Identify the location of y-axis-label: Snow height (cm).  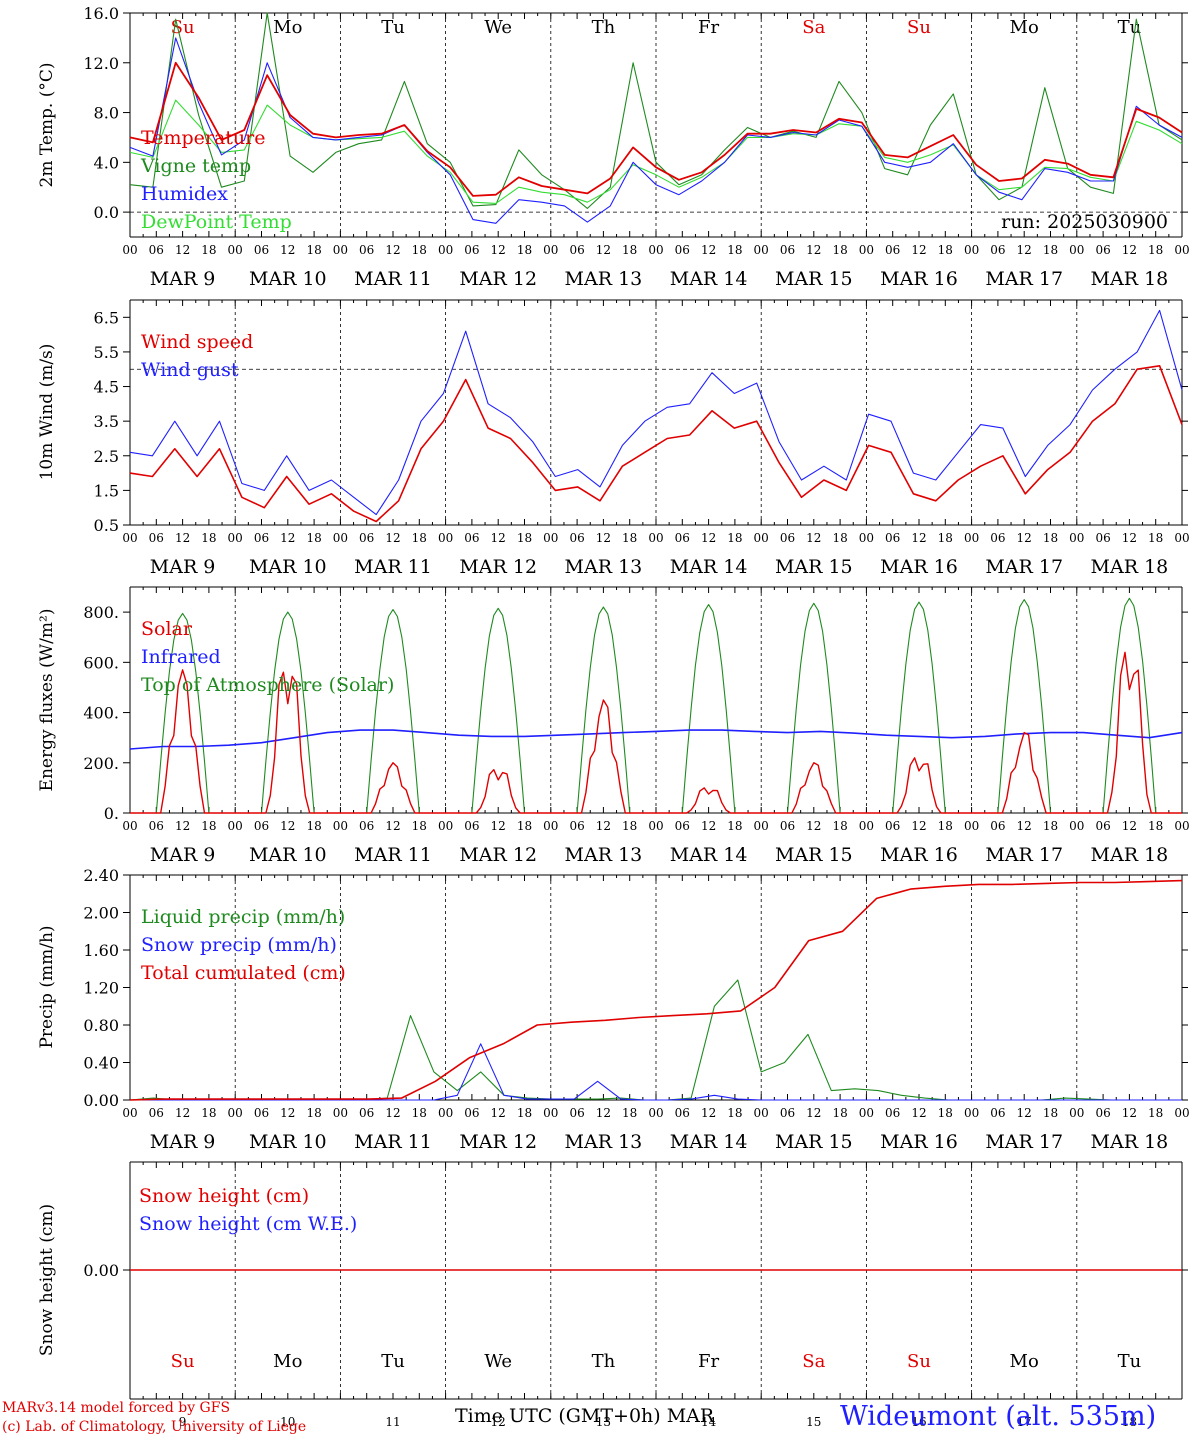
(47, 1280).